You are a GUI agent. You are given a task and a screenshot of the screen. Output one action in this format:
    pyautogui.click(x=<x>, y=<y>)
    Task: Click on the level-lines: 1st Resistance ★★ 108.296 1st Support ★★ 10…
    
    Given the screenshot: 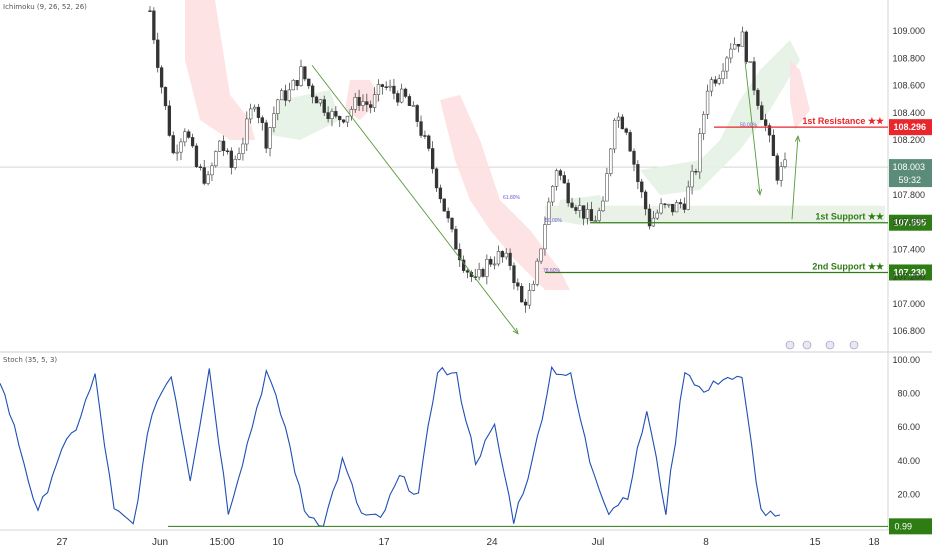 What is the action you would take?
    pyautogui.click(x=738, y=198)
    